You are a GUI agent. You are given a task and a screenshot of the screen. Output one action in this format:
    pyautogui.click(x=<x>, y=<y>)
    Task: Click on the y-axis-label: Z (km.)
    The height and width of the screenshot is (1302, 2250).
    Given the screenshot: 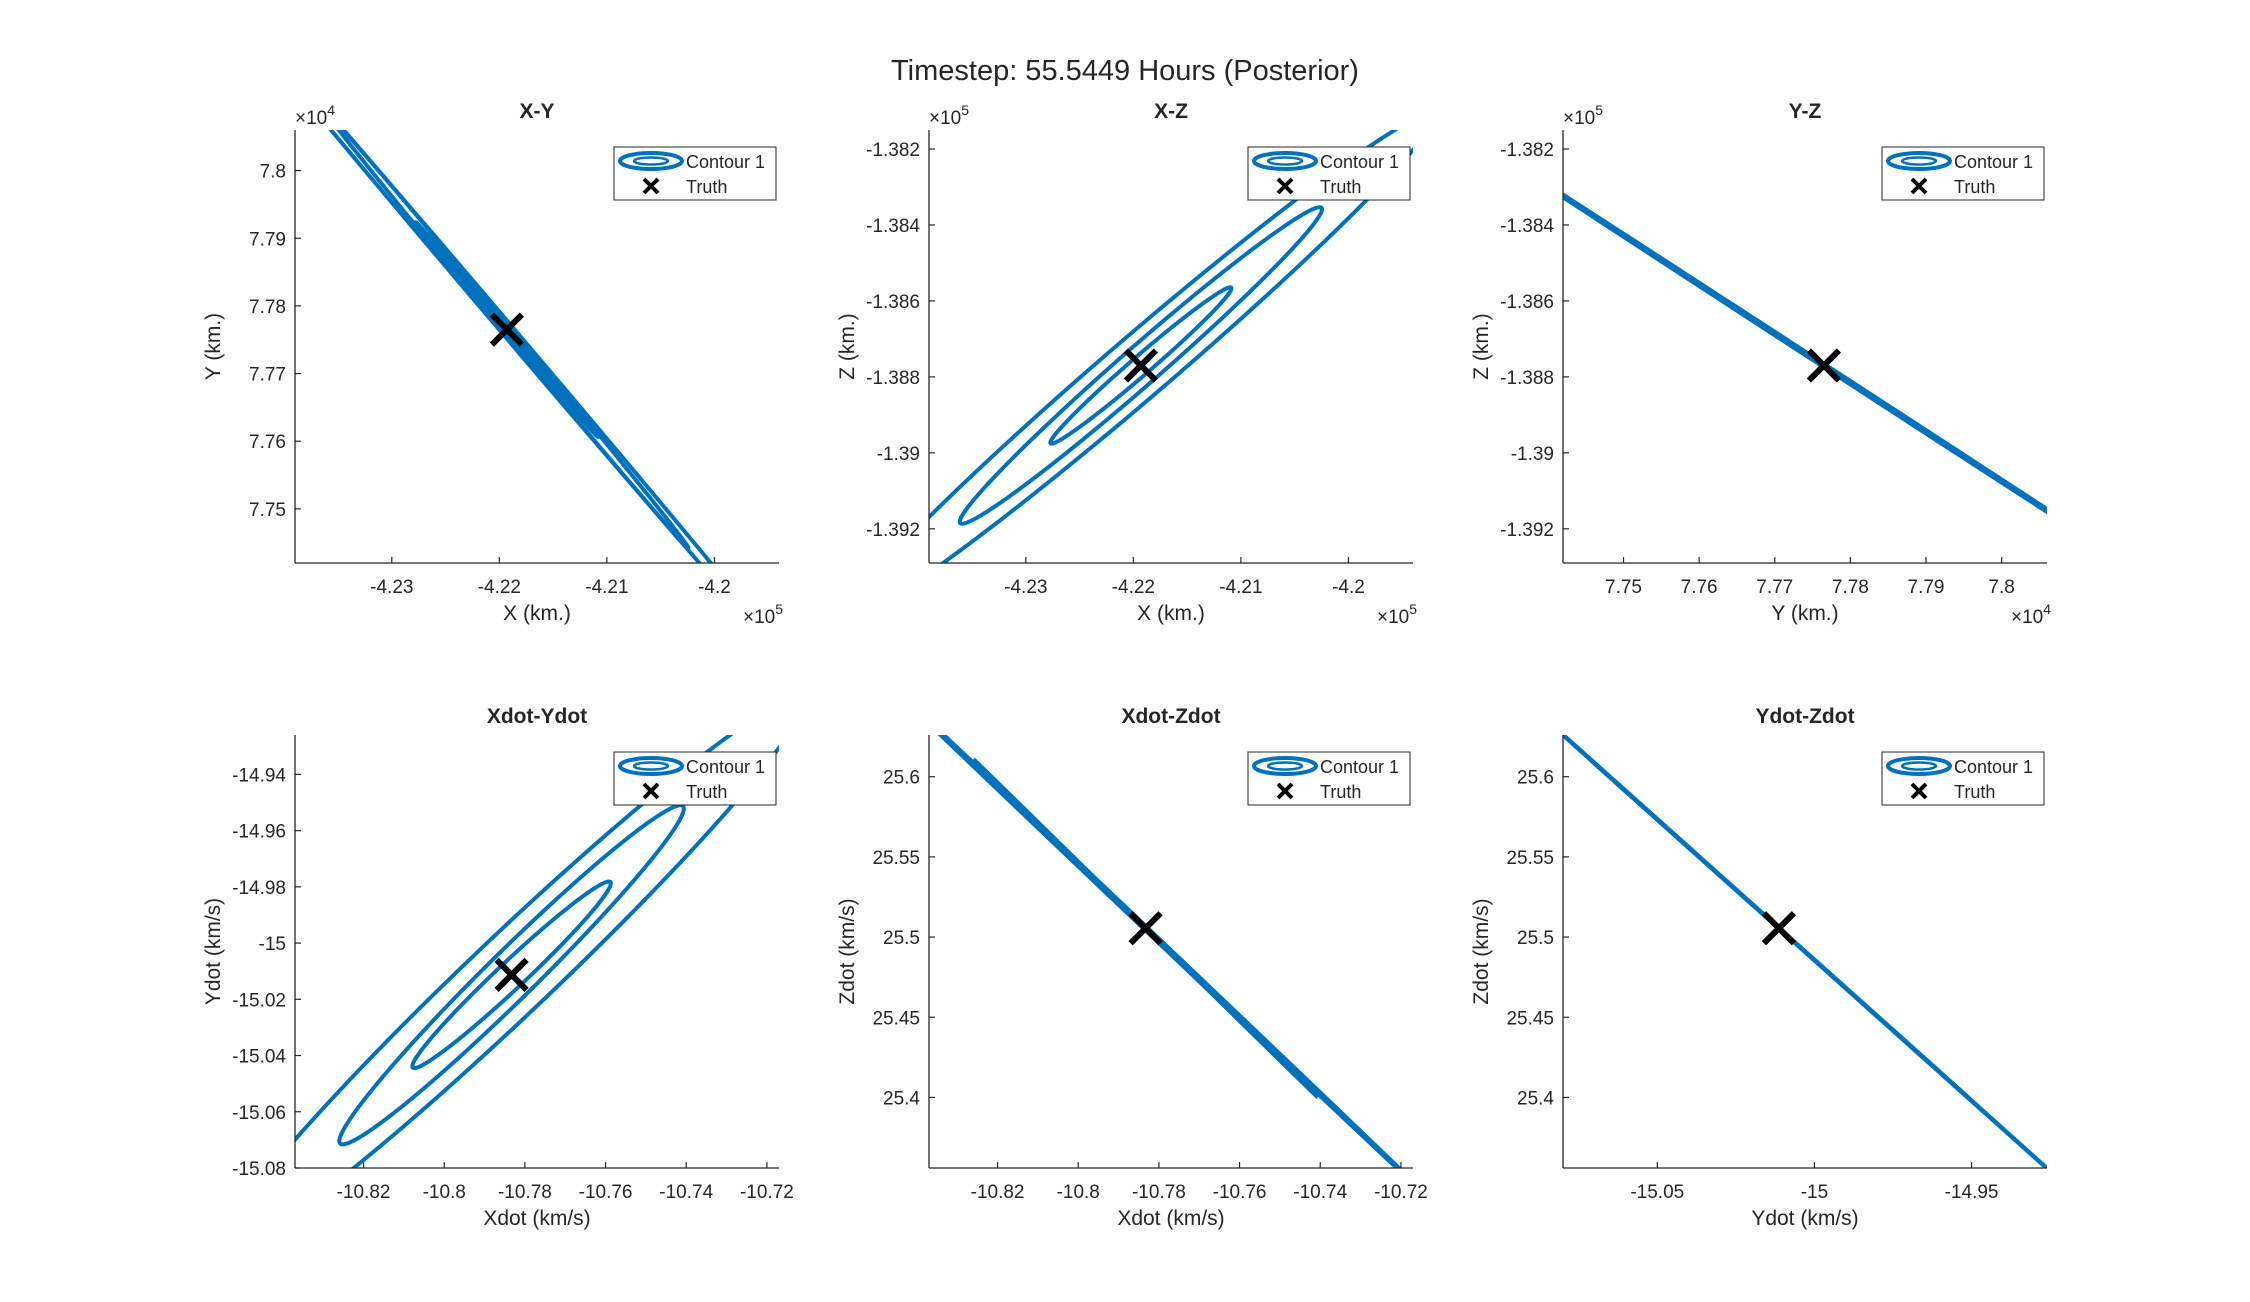 What is the action you would take?
    pyautogui.click(x=847, y=346)
    